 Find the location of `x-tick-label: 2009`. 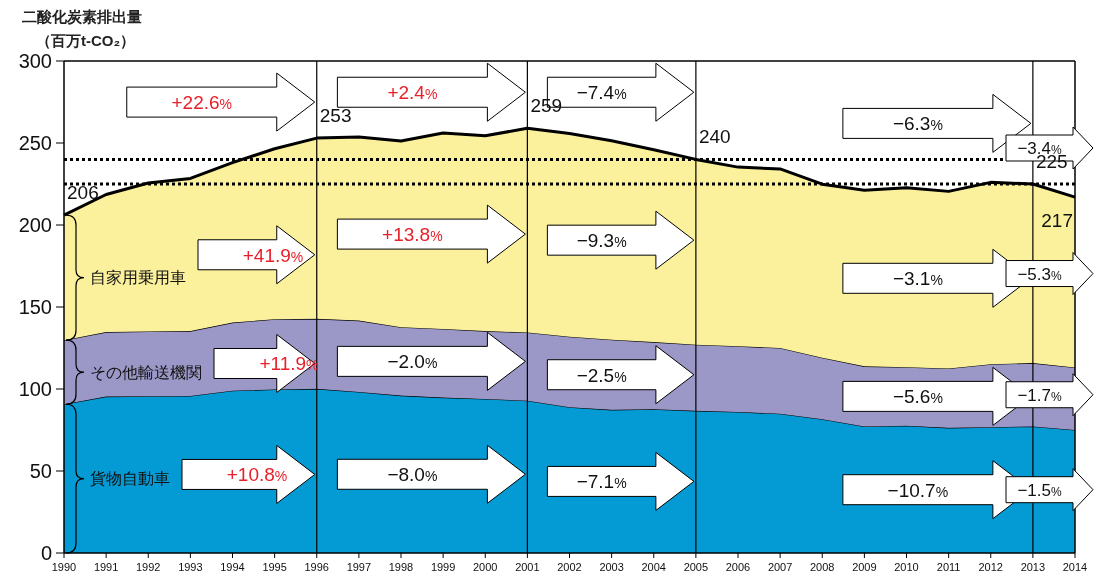

x-tick-label: 2009 is located at coordinates (864, 567).